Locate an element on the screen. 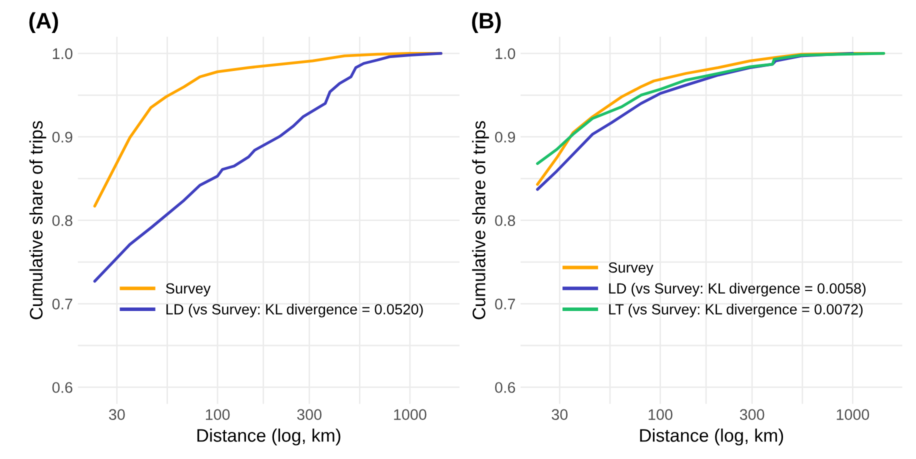  chart-title: (B) is located at coordinates (486, 22).